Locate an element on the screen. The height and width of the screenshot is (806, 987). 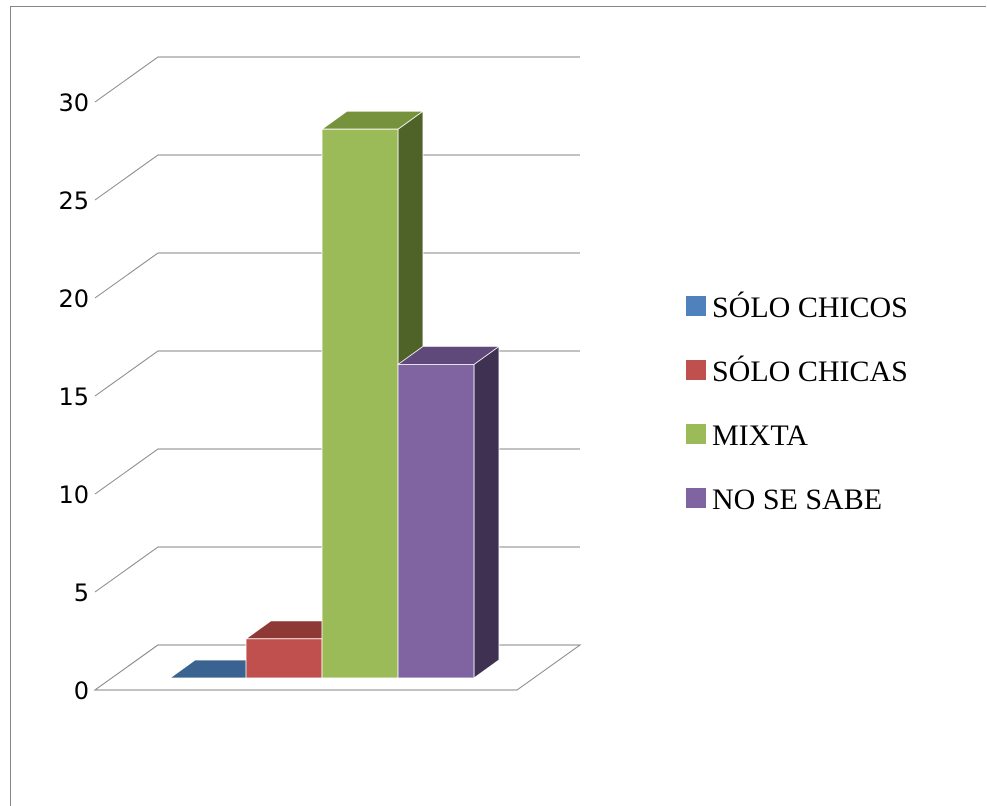
y-axis-ticks: 0 5 10 15 20 25 30 is located at coordinates (73, 397).